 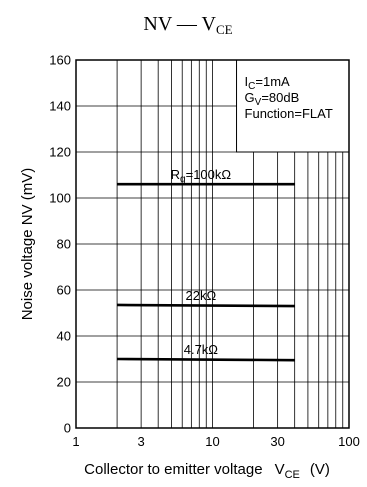 What do you see at coordinates (349, 441) in the screenshot?
I see `x-tick-label: 100` at bounding box center [349, 441].